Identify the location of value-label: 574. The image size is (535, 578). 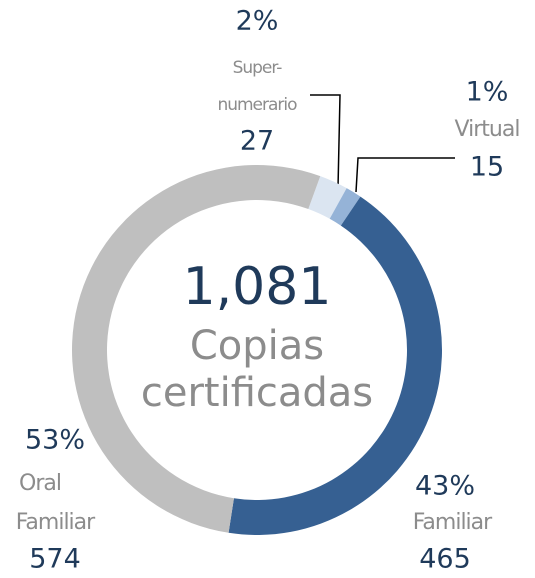
(55, 559).